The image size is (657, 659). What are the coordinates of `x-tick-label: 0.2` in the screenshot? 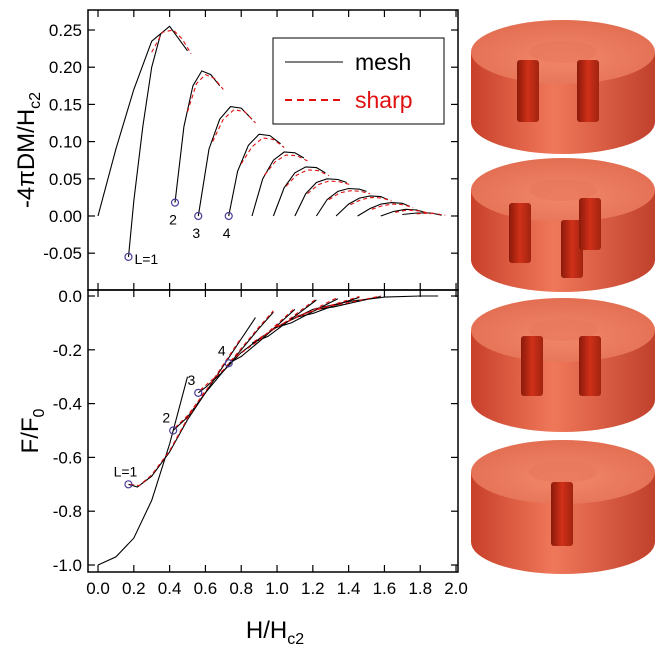 It's located at (134, 588).